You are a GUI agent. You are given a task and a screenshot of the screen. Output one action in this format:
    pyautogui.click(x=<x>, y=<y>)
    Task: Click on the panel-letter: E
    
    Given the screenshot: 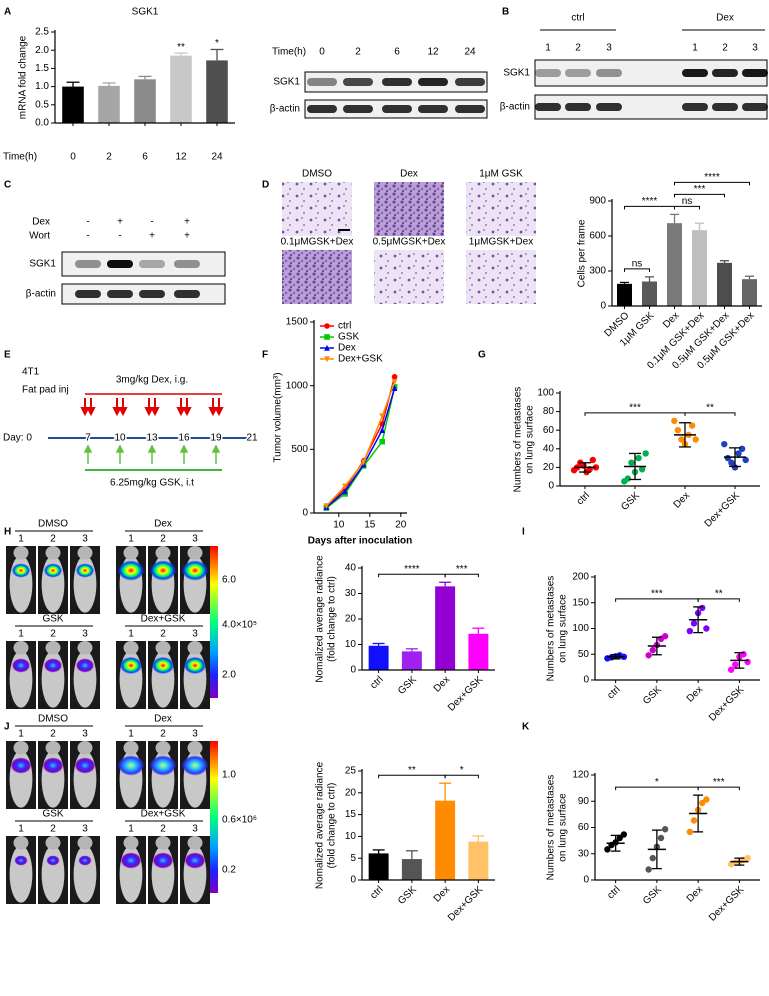 What is the action you would take?
    pyautogui.click(x=7, y=355)
    